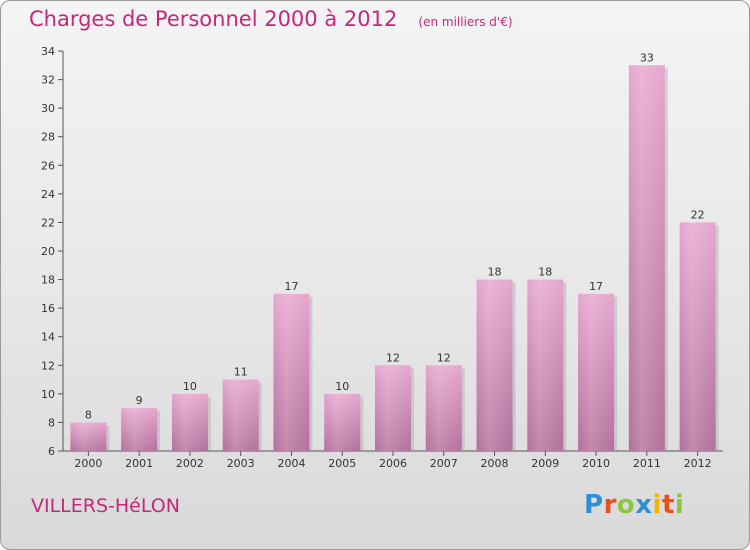 Image resolution: width=750 pixels, height=550 pixels. What do you see at coordinates (644, 505) in the screenshot?
I see `brand-letter: x` at bounding box center [644, 505].